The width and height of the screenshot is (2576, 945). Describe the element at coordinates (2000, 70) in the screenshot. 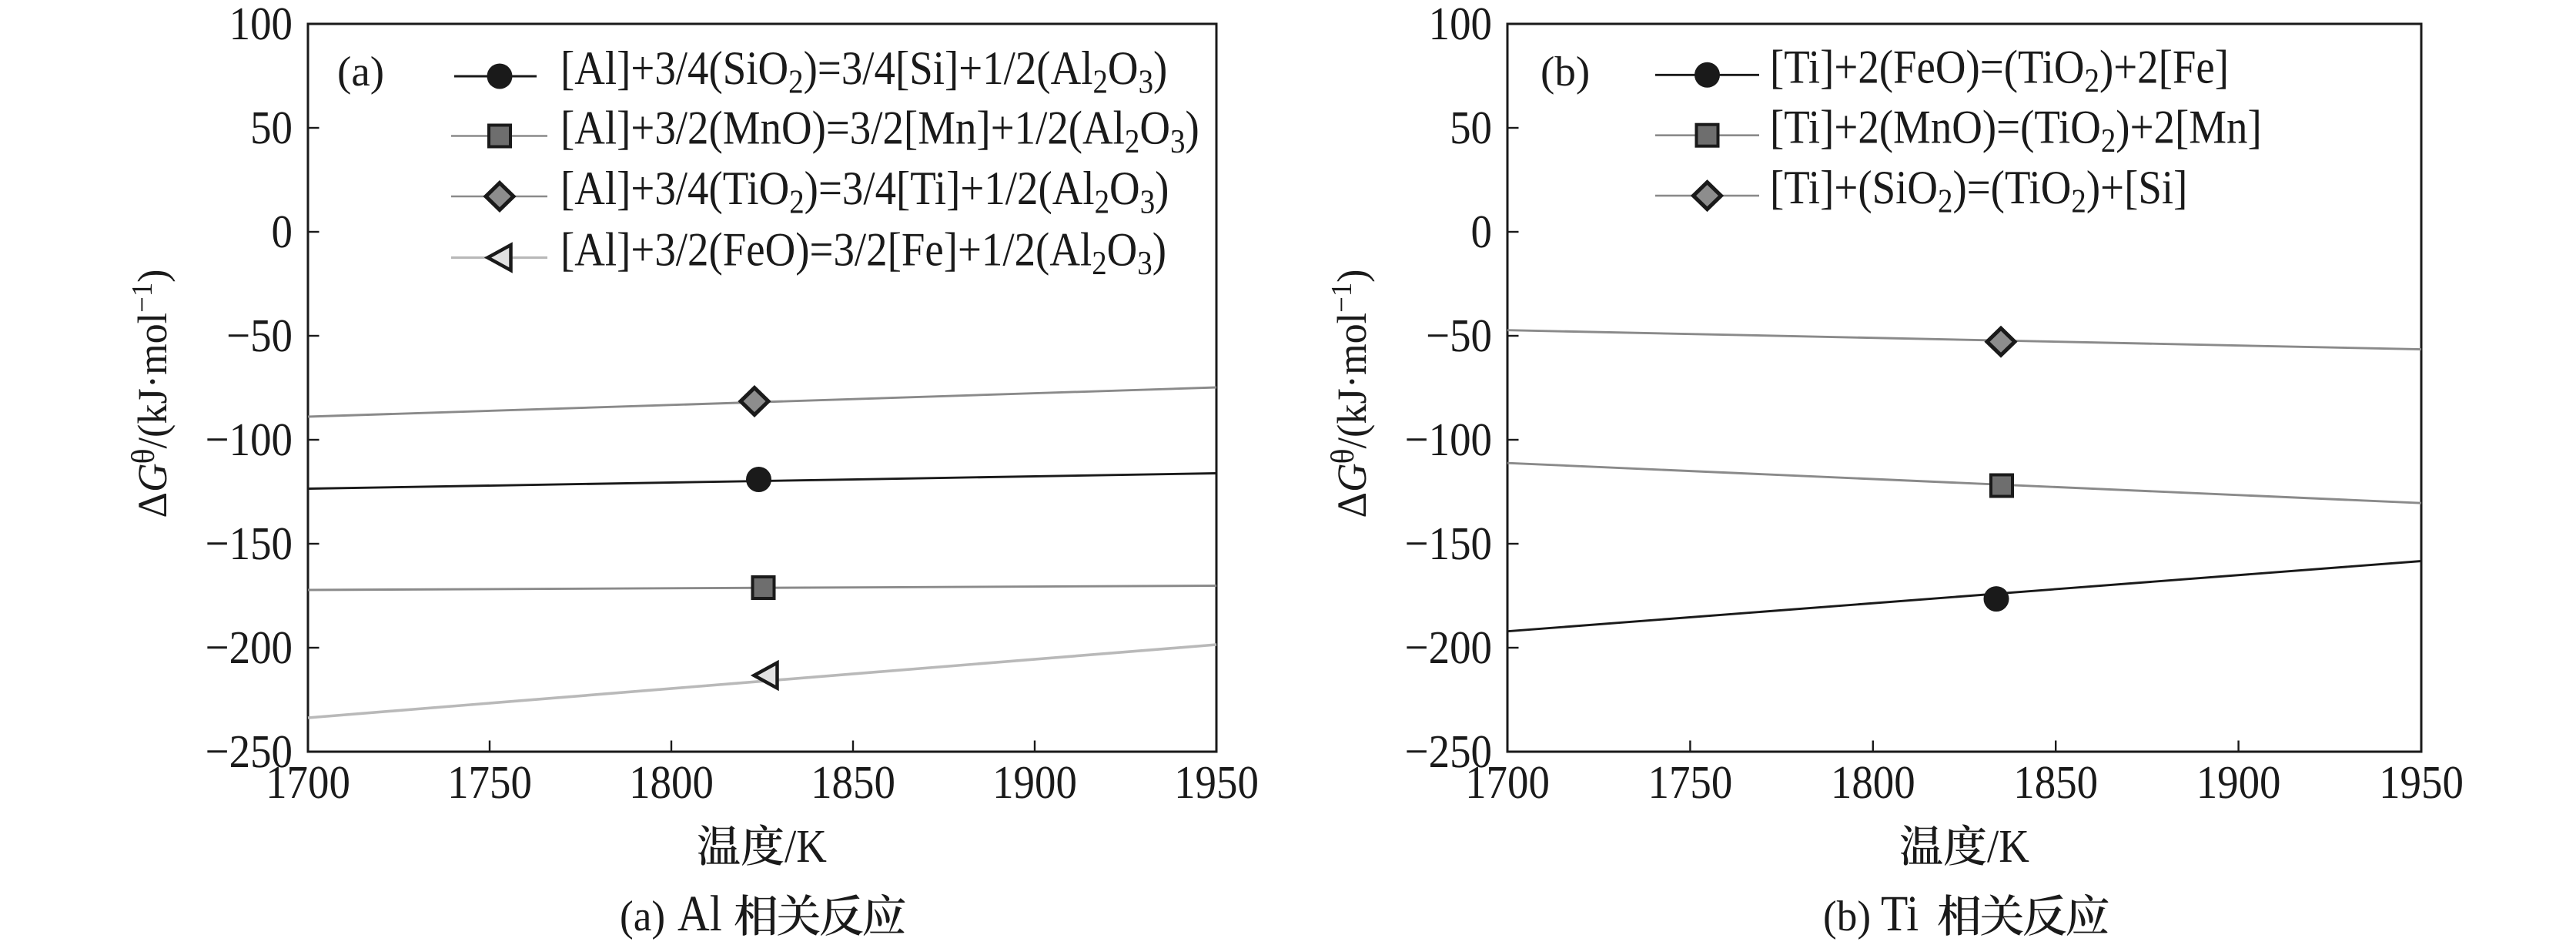

I see `svg-text: [Ti]+2(FeO)=(TiO2​)+2[Fe]` at that location.